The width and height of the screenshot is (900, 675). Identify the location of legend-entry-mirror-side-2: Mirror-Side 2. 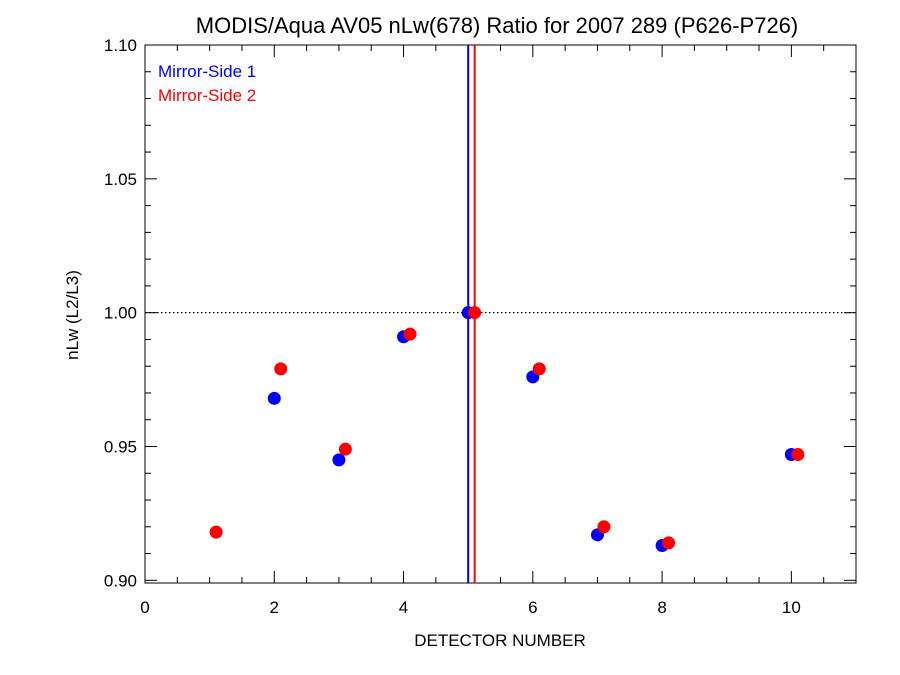
(207, 95).